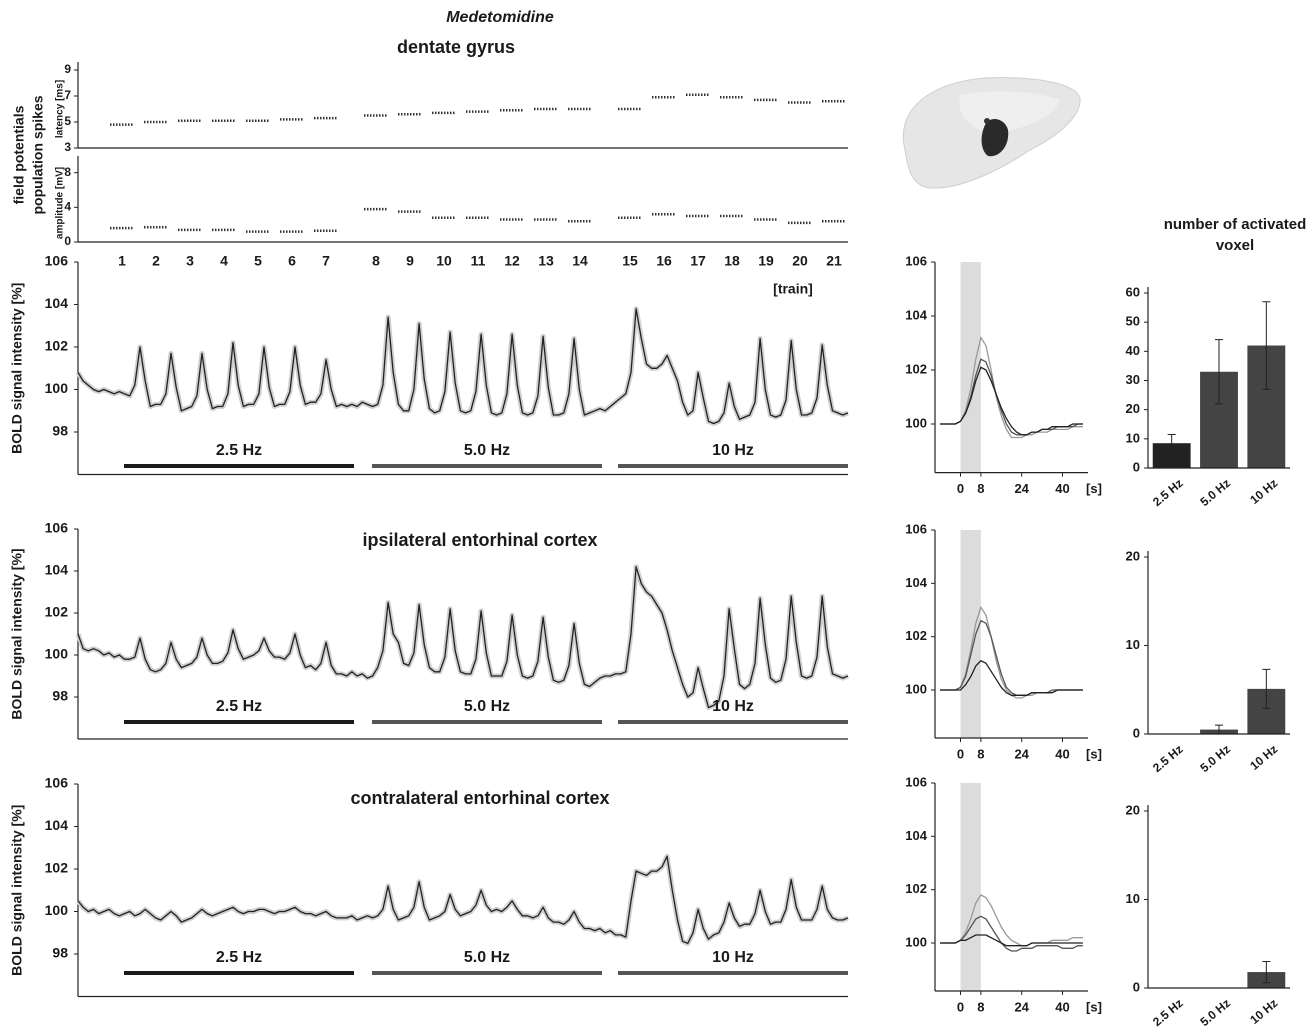 This screenshot has height=1033, width=1306. What do you see at coordinates (38, 154) in the screenshot?
I see `side-label: population spikes` at bounding box center [38, 154].